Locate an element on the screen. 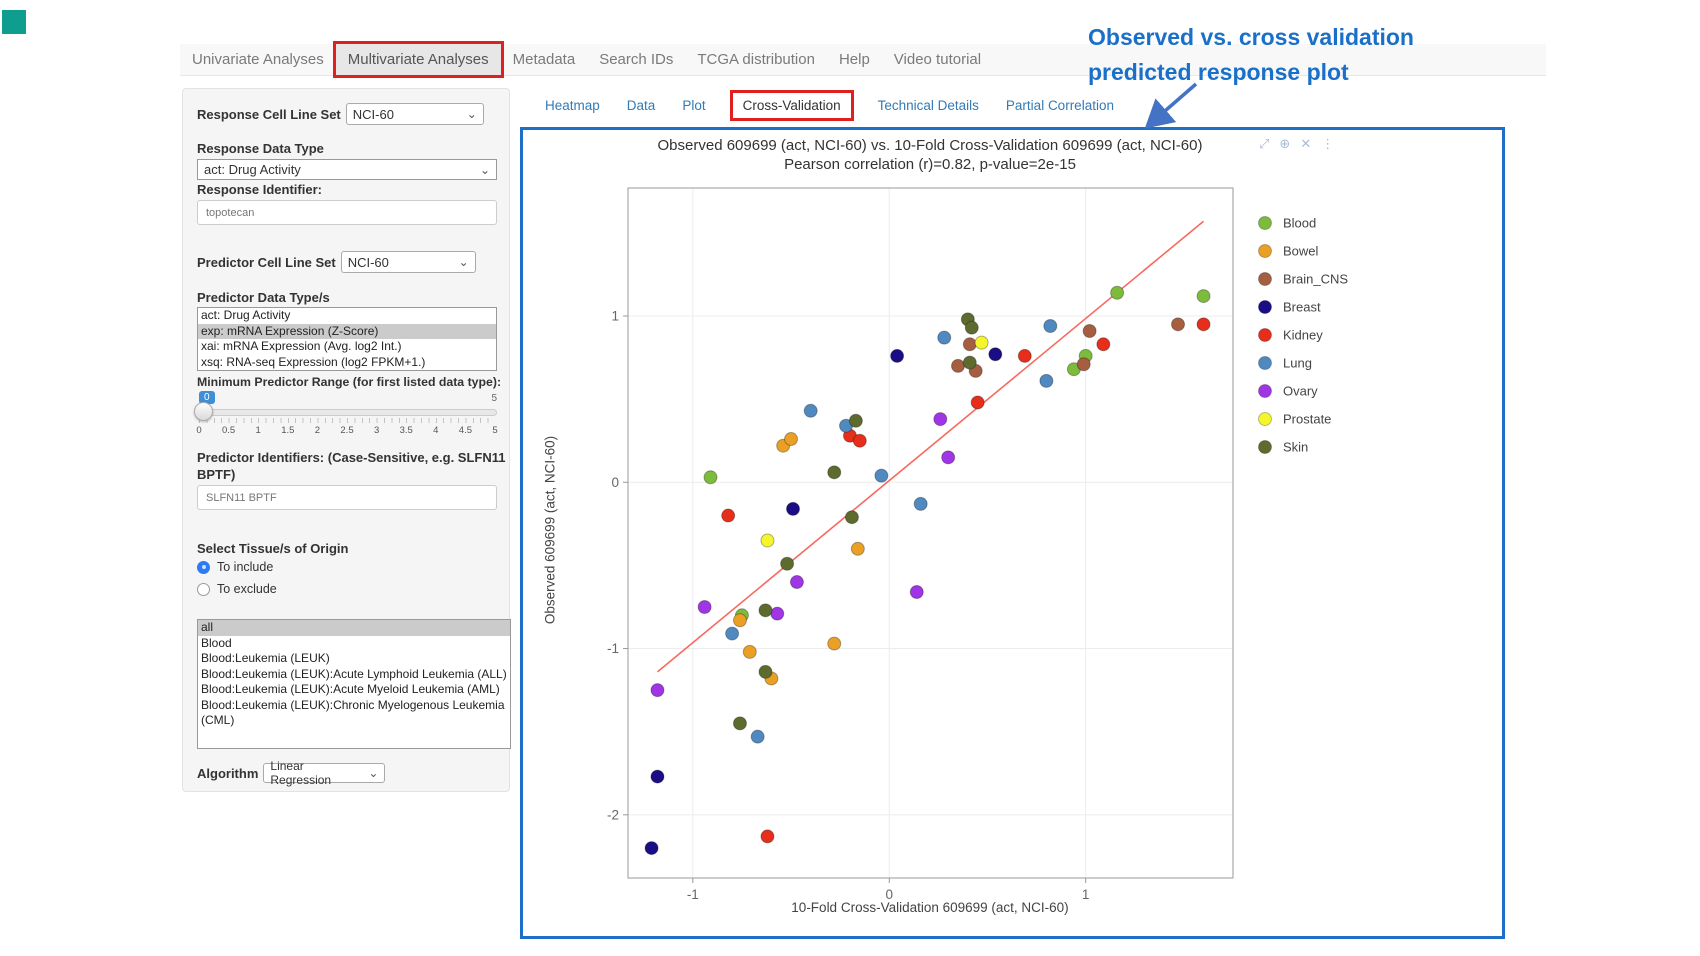  tab-univariate-analyses: Univariate Analyses is located at coordinates (258, 59).